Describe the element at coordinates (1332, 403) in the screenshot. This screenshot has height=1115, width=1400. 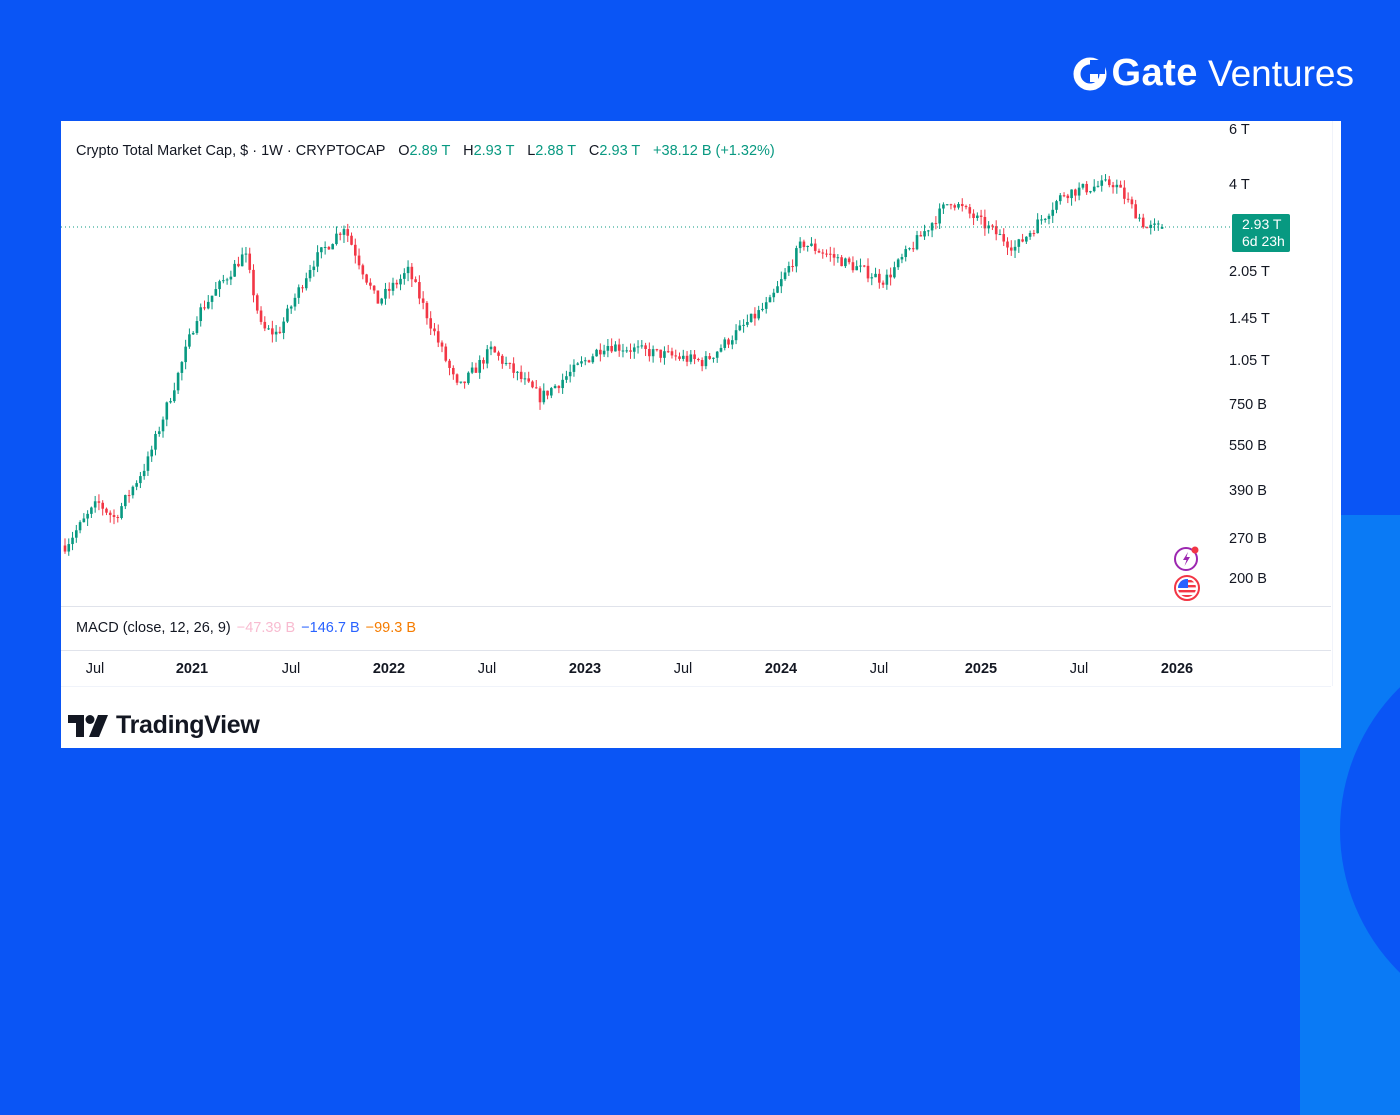
I see `price-axis-divider` at that location.